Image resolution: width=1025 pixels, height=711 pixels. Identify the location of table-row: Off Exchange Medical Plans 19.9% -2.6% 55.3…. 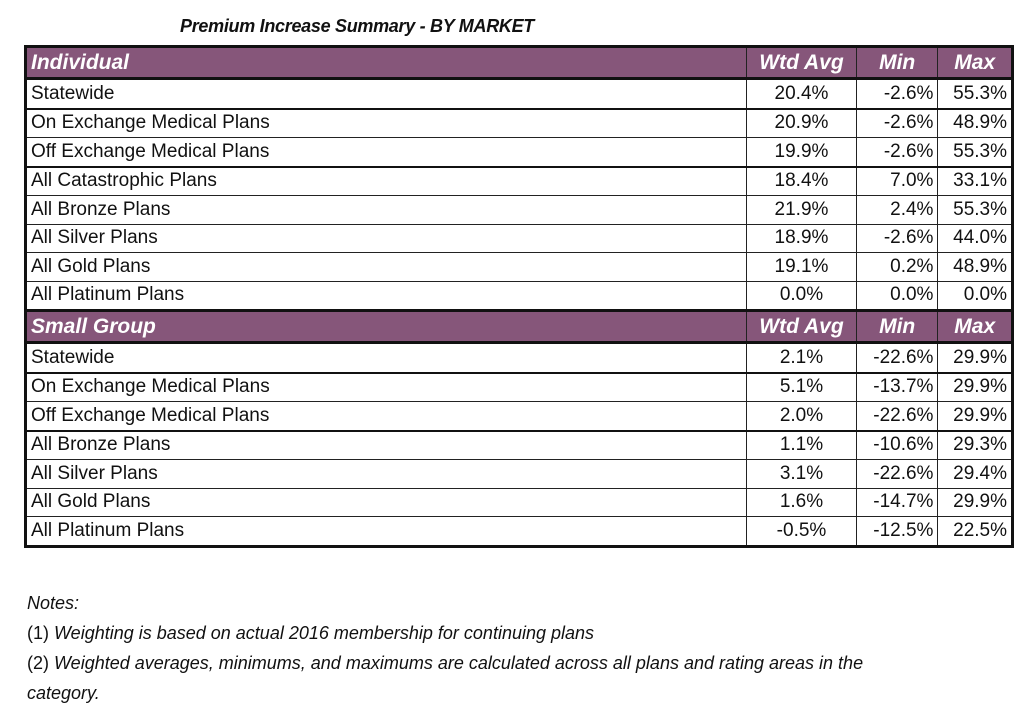
(518, 152).